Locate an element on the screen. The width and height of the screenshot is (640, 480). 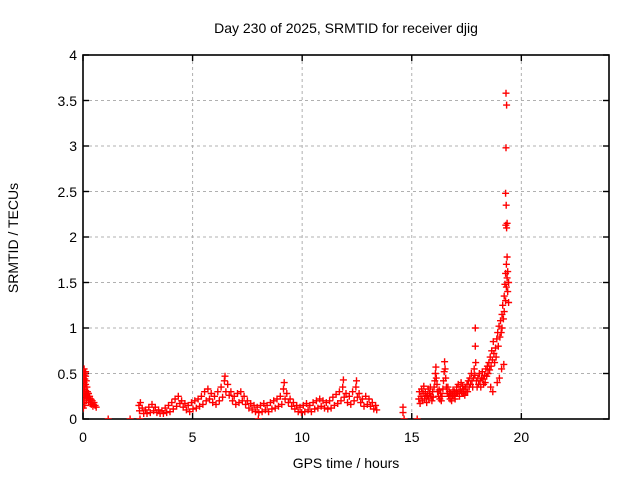
y-tick-label: 1 is located at coordinates (73, 328).